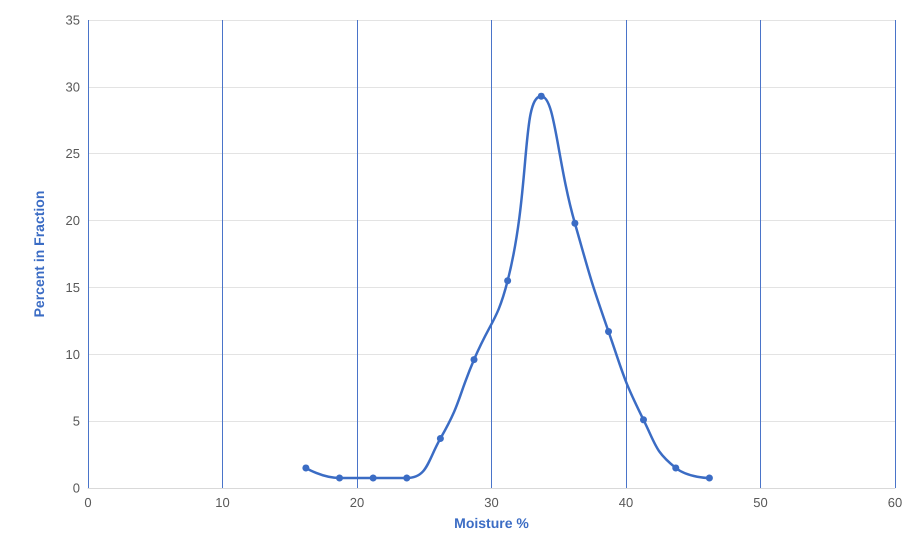 The image size is (922, 559). What do you see at coordinates (895, 502) in the screenshot?
I see `x-tick-label: 60` at bounding box center [895, 502].